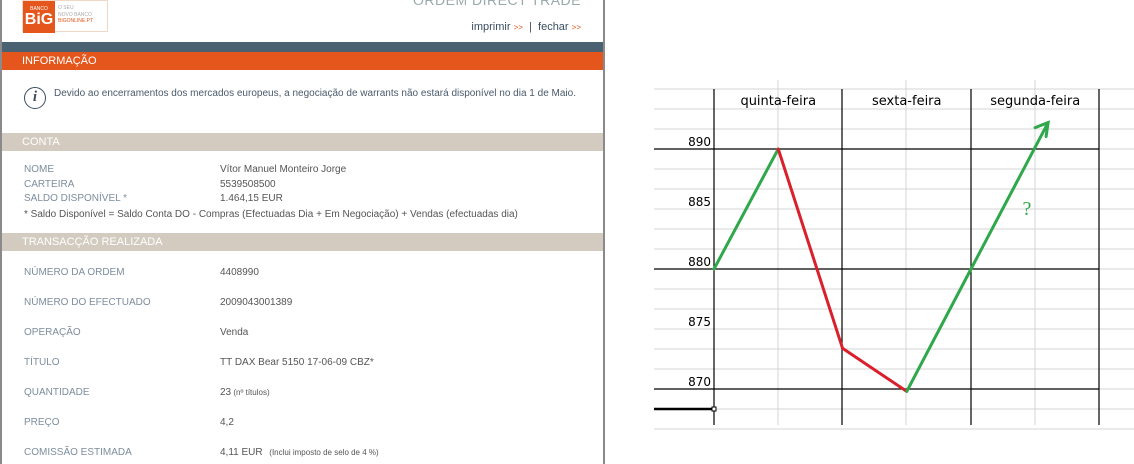 This screenshot has height=464, width=1134. What do you see at coordinates (150, 184) in the screenshot?
I see `field-row: CARTEIRA 5539508500` at bounding box center [150, 184].